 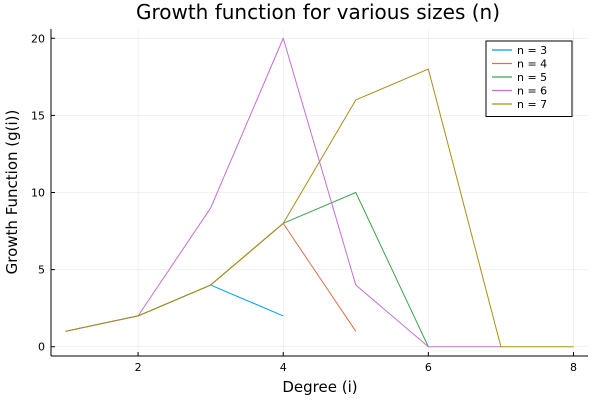 What do you see at coordinates (41, 270) in the screenshot?
I see `y-tick-label: 5` at bounding box center [41, 270].